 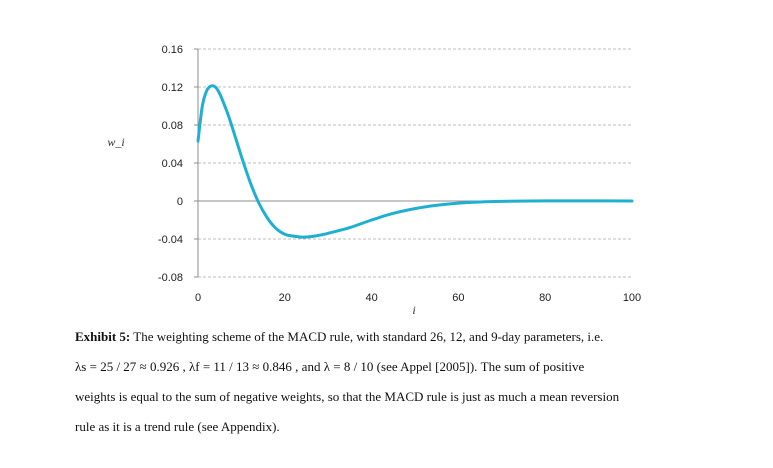 I want to click on x-tick-labels: 0 20 40 60 80 100, so click(x=418, y=298).